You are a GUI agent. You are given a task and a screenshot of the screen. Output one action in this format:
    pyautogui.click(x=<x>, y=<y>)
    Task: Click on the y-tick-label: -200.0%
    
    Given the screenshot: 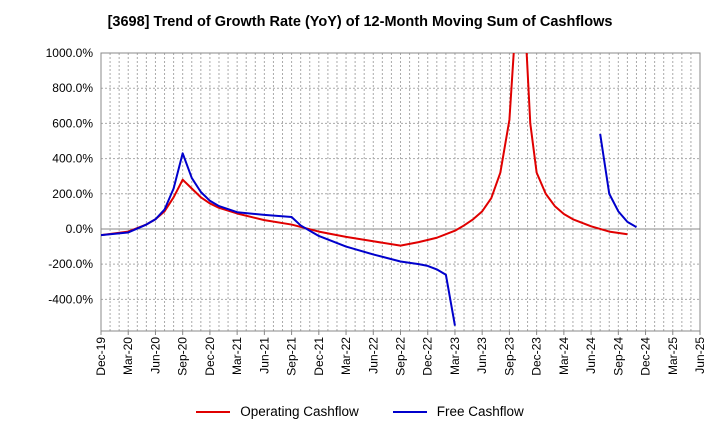 What is the action you would take?
    pyautogui.click(x=70, y=264)
    